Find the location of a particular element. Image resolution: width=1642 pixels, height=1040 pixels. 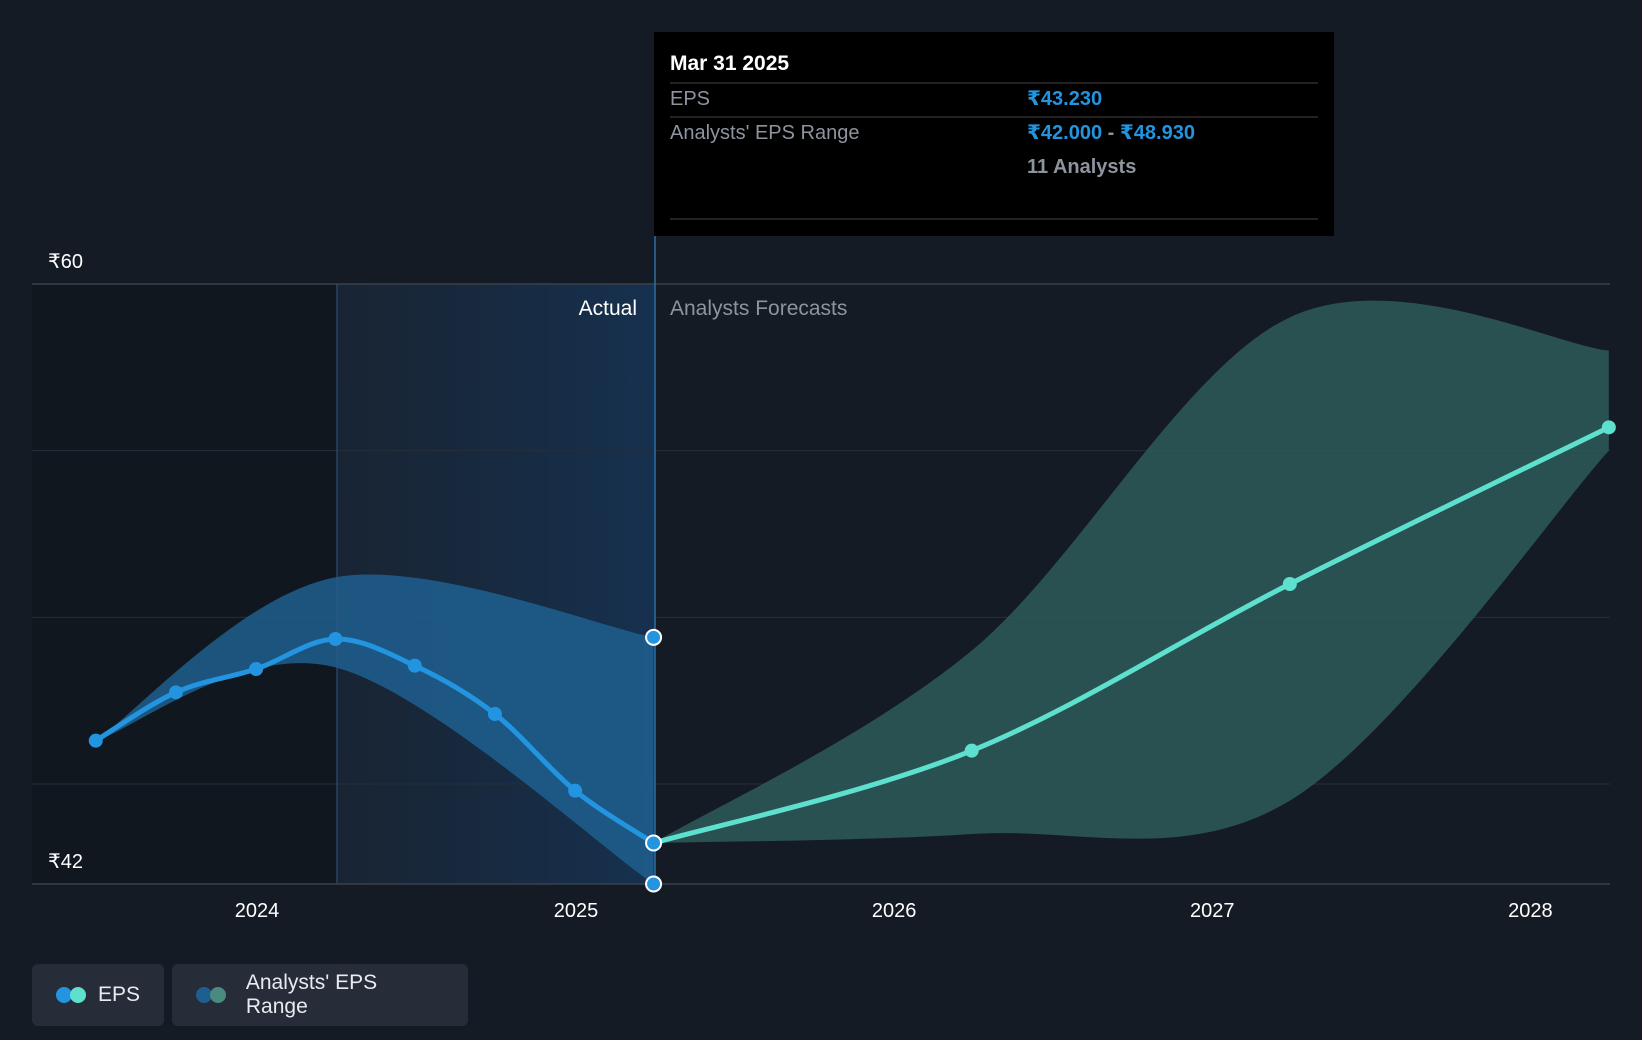

pre-actual-shade is located at coordinates (184, 584).